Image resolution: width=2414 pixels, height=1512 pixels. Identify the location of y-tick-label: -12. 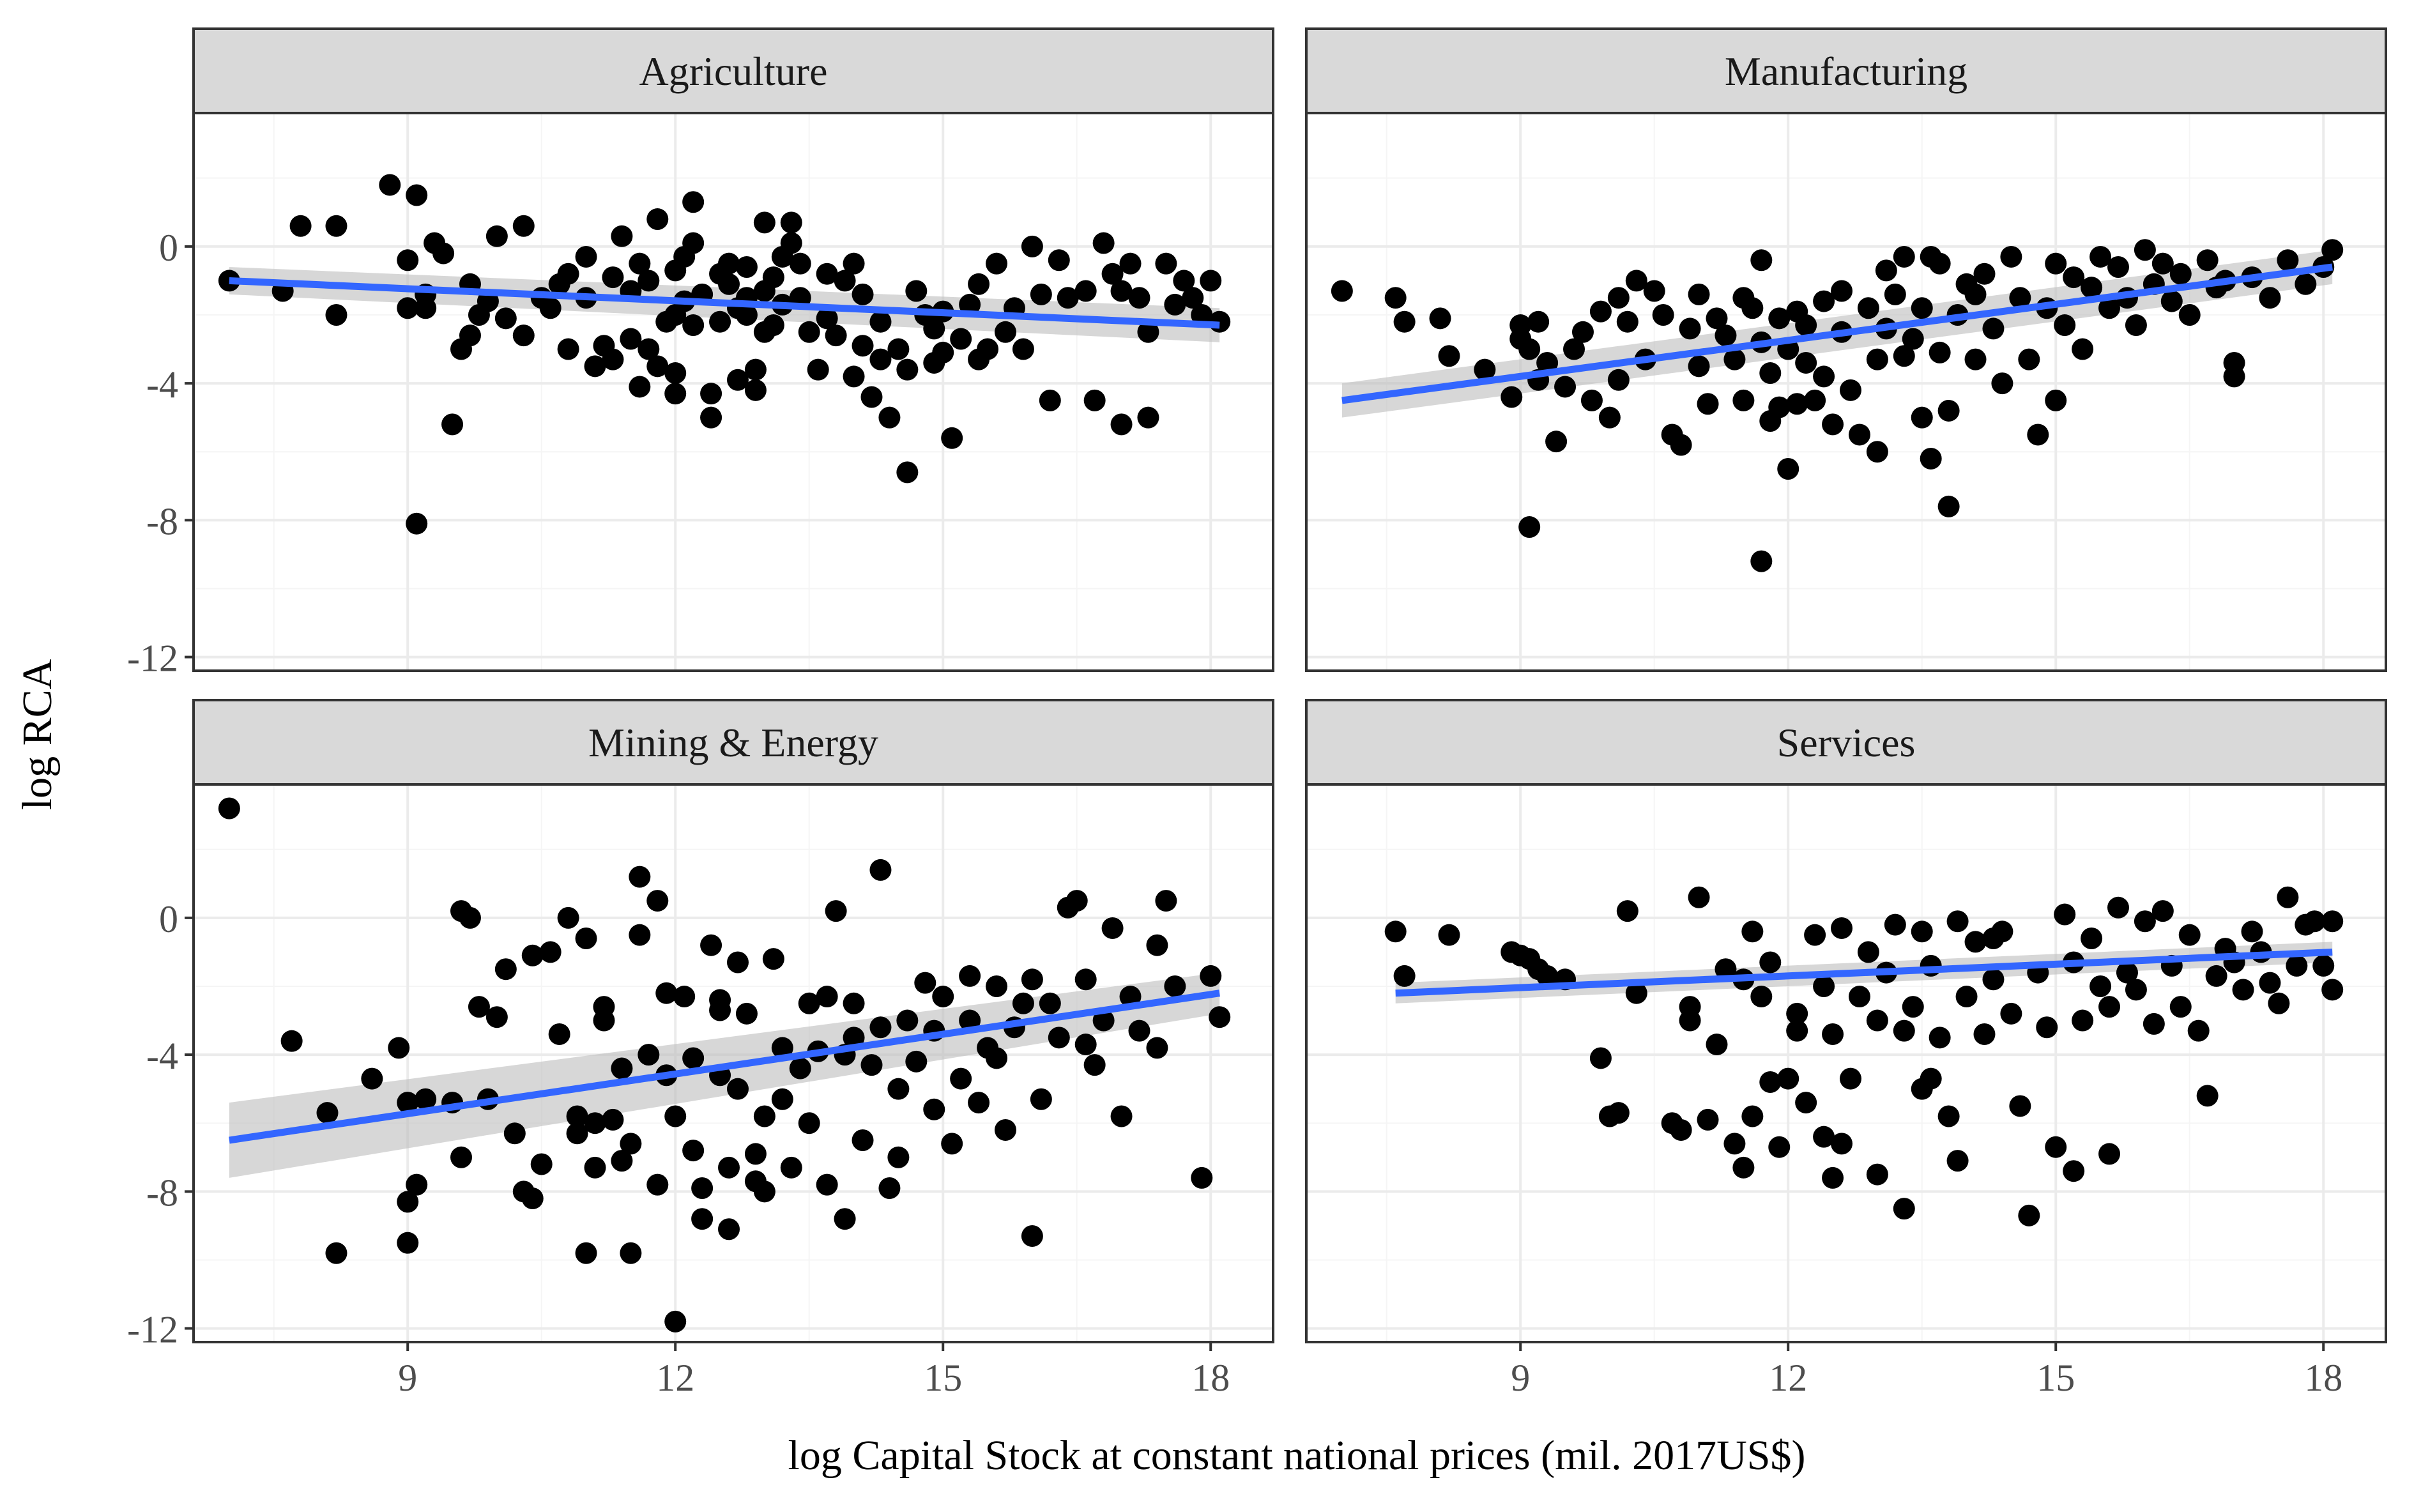
(152, 659).